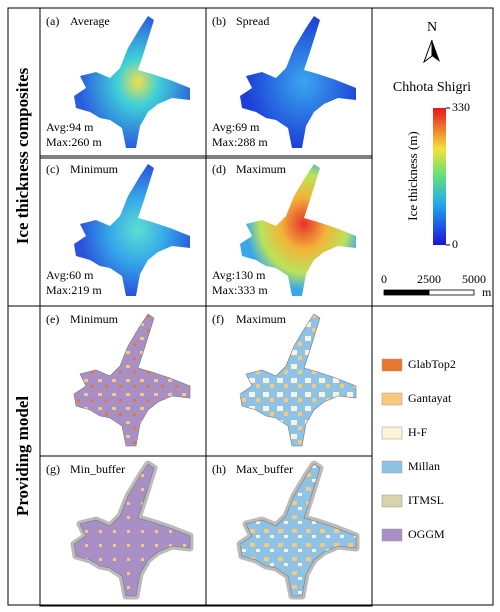 The image size is (500, 612). I want to click on panel-tag: (f), so click(218, 319).